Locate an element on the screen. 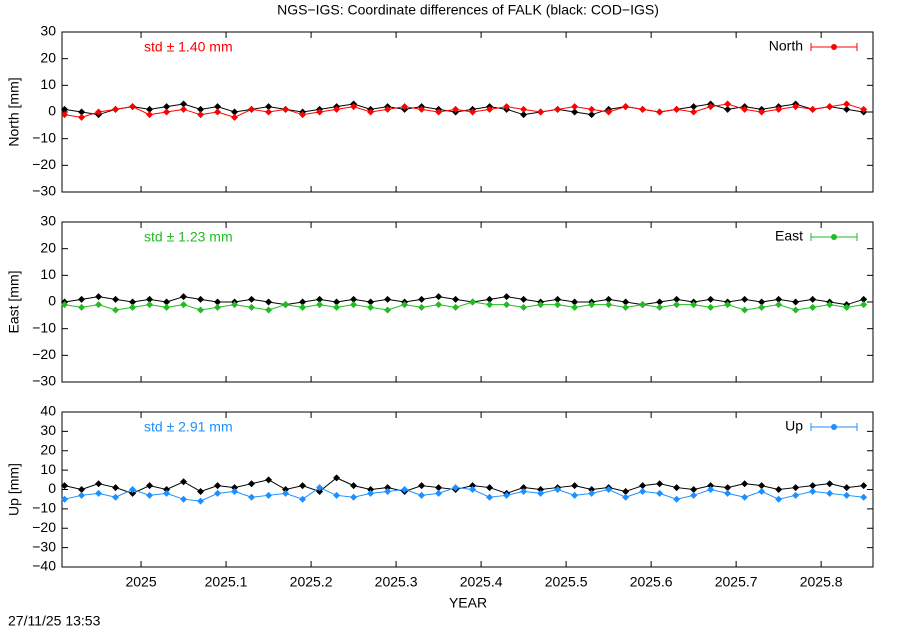  y-axis-label: East [mm] is located at coordinates (14, 301).